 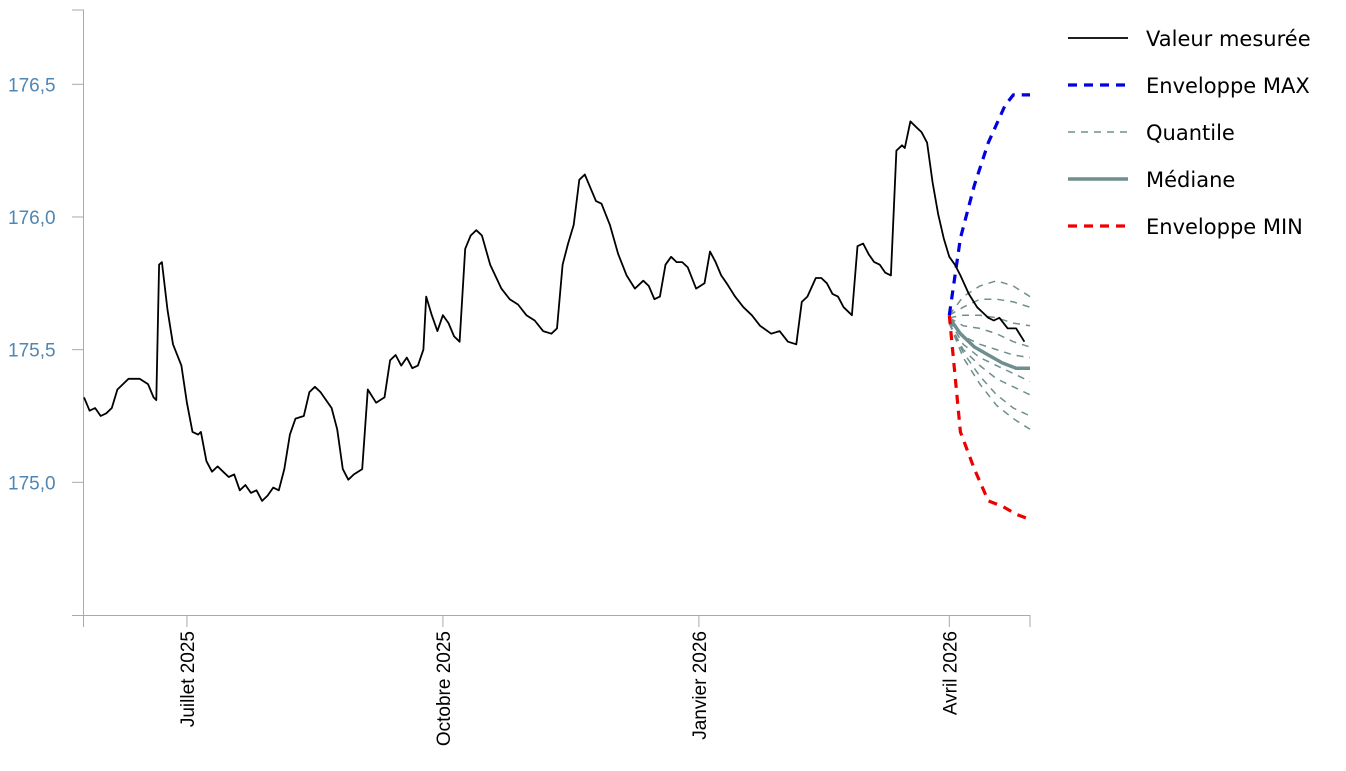 I want to click on legend-label-mediane: Médiane, so click(x=1190, y=180).